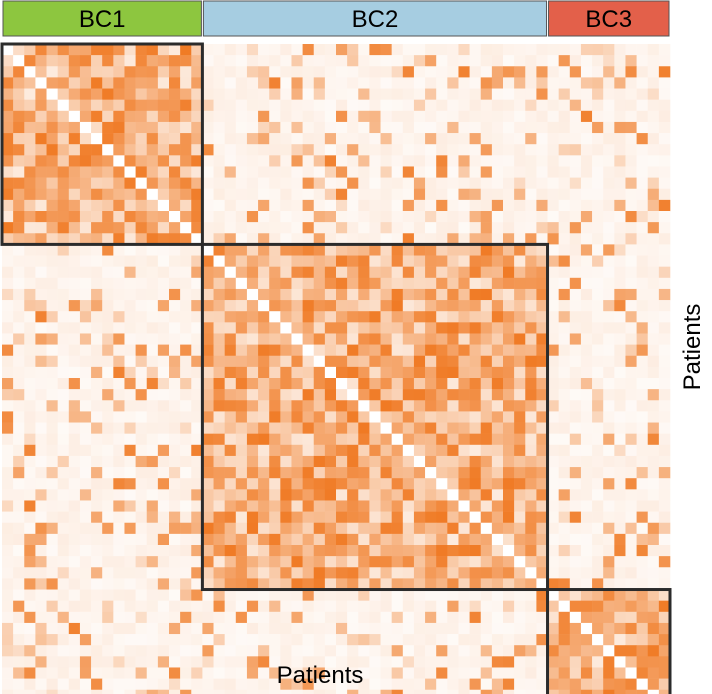 The image size is (712, 694). I want to click on cluster-bar-bc2, so click(375, 18).